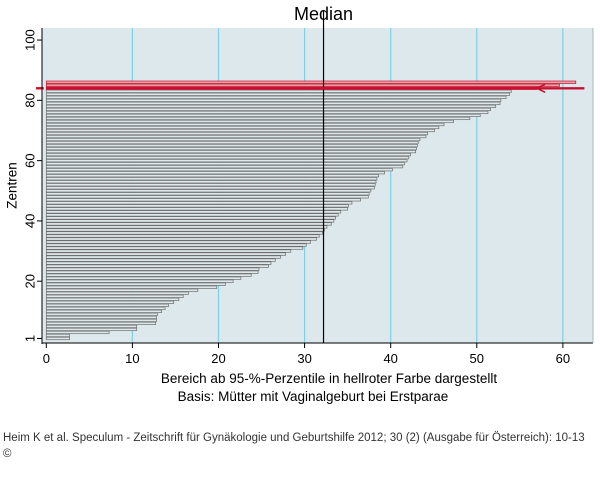 The height and width of the screenshot is (488, 600). What do you see at coordinates (218, 358) in the screenshot?
I see `x-tick-label-20: 20` at bounding box center [218, 358].